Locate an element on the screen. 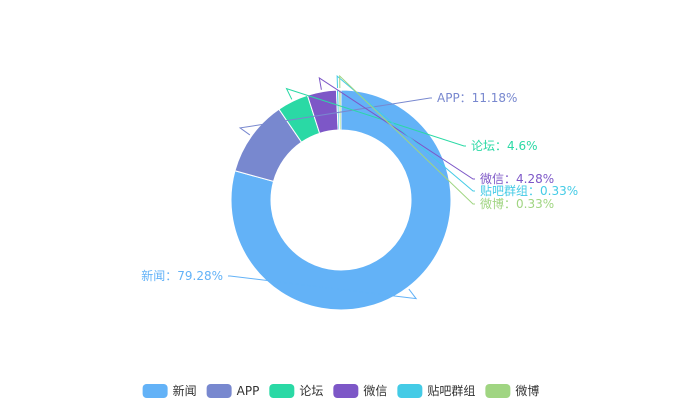 The image size is (682, 404). legend-item-3: 微信 is located at coordinates (360, 391).